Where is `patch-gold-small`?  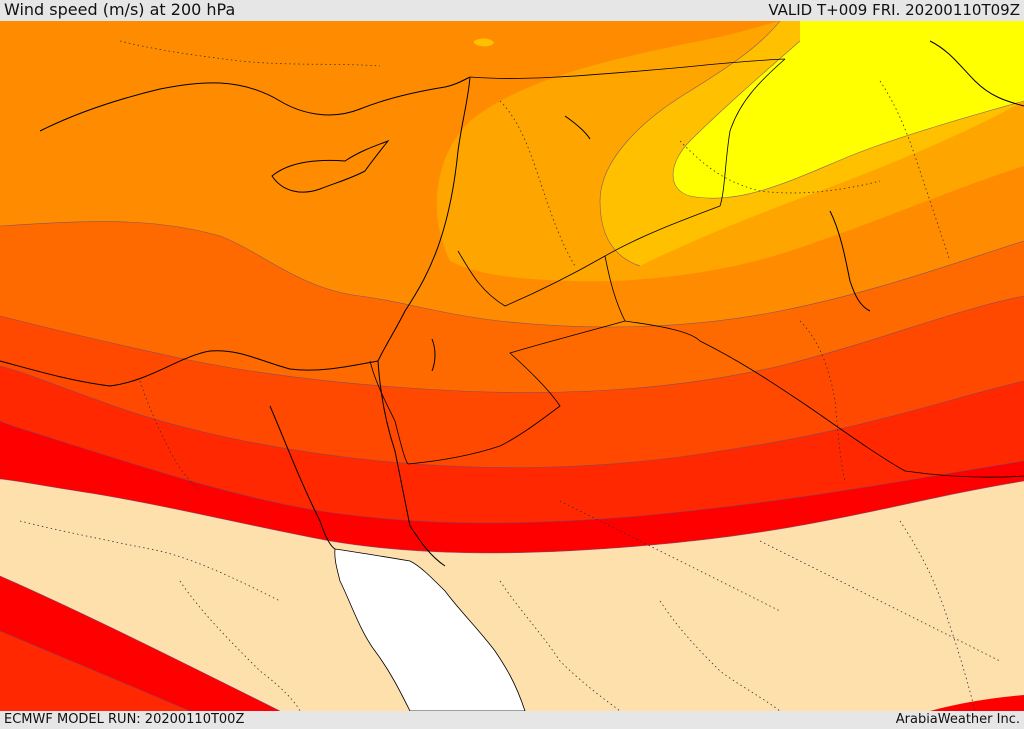 patch-gold-small is located at coordinates (484, 42).